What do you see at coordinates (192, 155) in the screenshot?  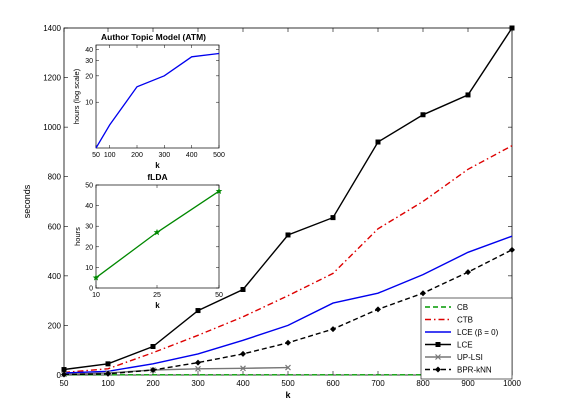 I see `x-tick-label: 400` at bounding box center [192, 155].